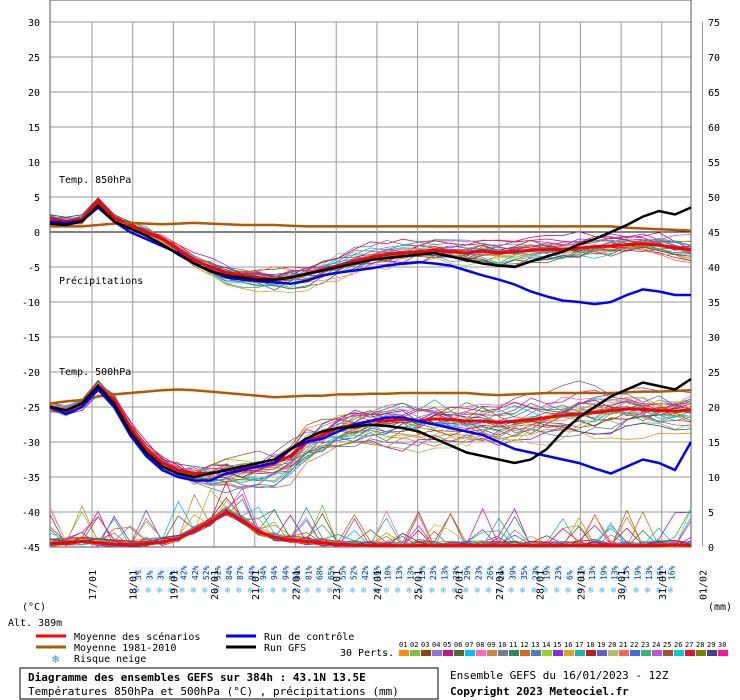 The width and height of the screenshot is (740, 700). I want to click on pert-legend-label: 12, so click(524, 645).